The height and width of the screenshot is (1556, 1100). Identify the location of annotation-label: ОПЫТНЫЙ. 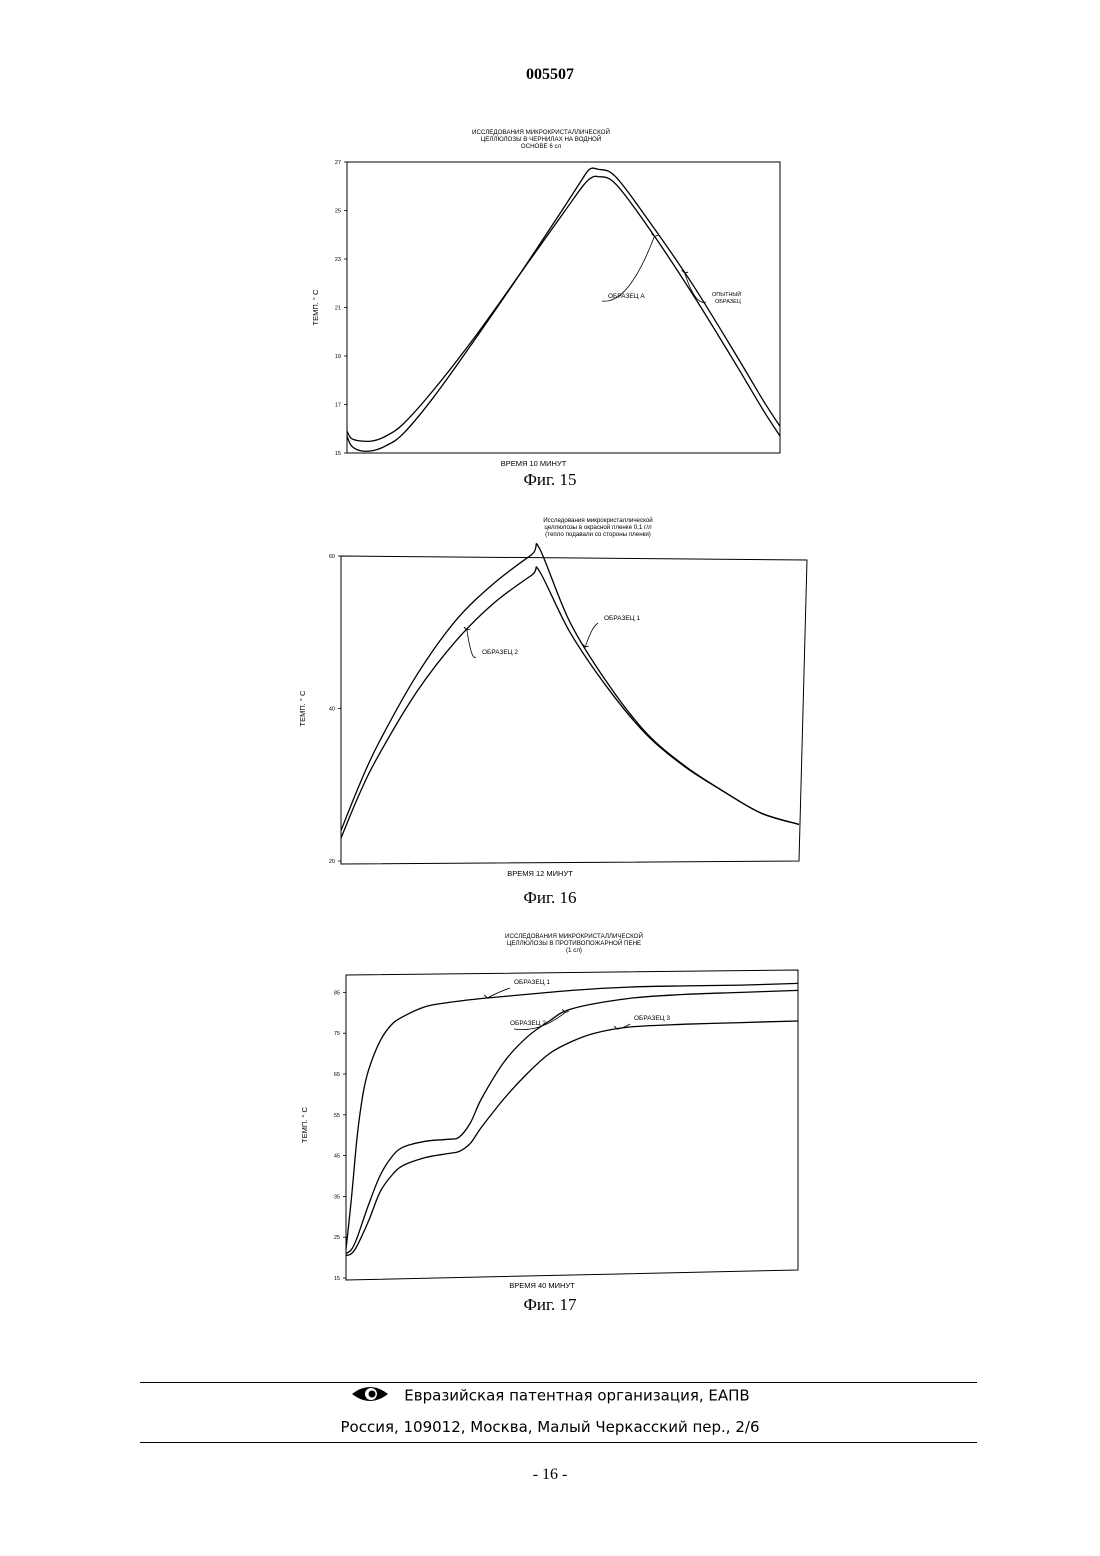
(726, 294).